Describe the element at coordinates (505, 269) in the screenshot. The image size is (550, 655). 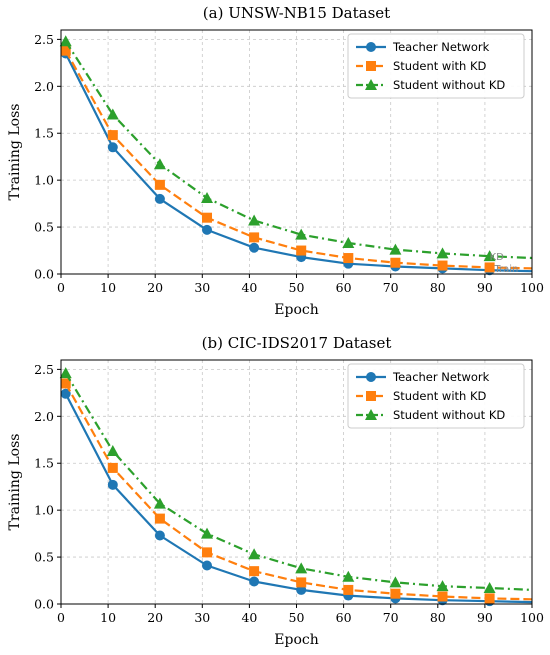
I see `annotation-label: Train` at that location.